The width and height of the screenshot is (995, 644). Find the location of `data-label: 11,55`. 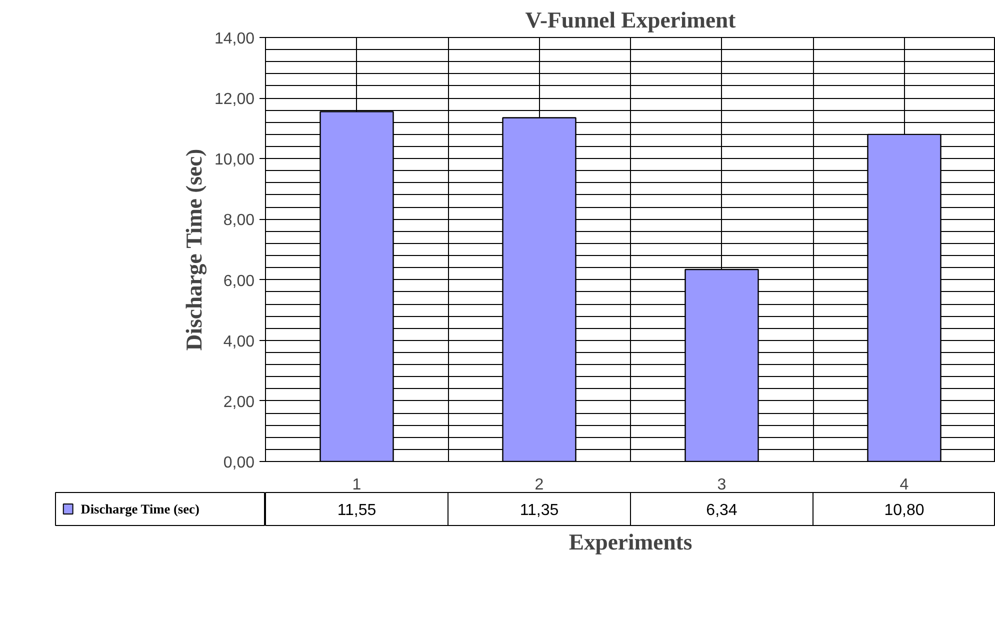

data-label: 11,55 is located at coordinates (356, 510).